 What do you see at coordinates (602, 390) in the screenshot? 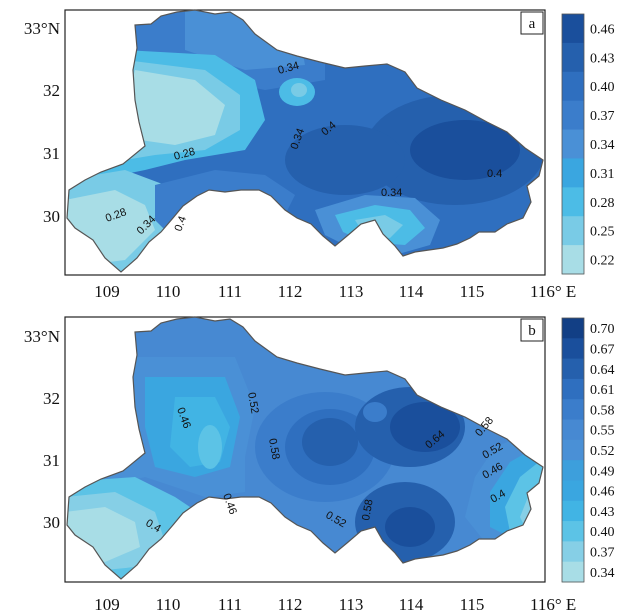
I see `colorbar-label: 0.61` at bounding box center [602, 390].